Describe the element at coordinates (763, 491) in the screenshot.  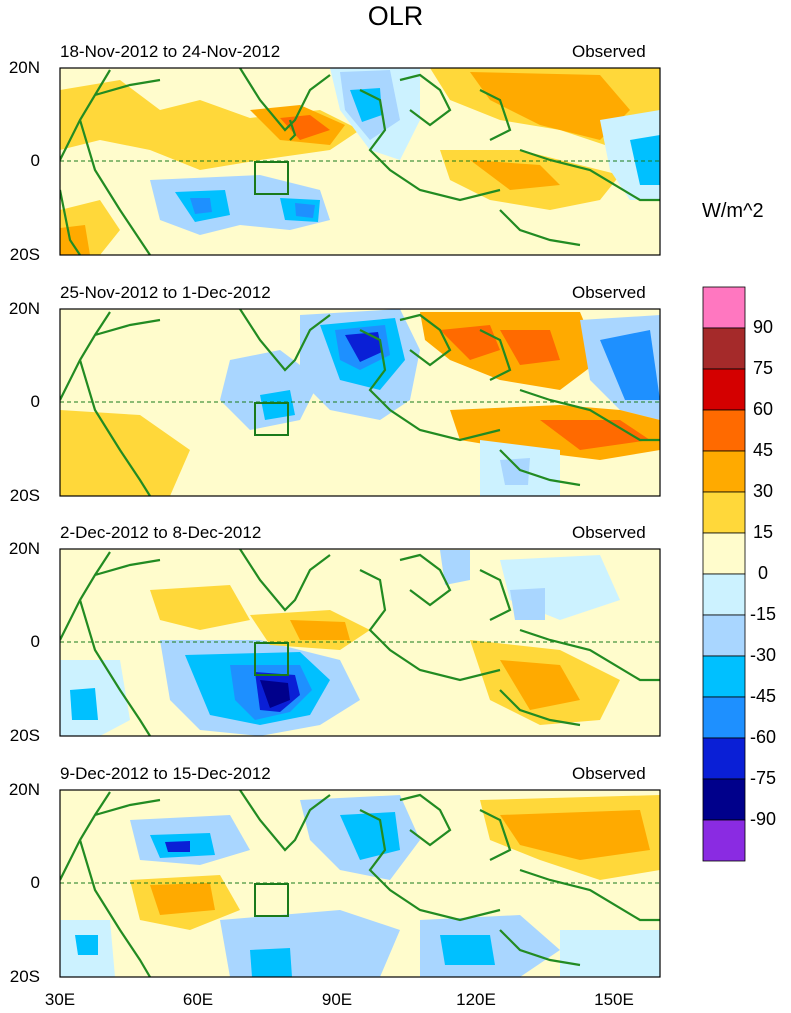
I see `colorbar-label-4: 30` at that location.